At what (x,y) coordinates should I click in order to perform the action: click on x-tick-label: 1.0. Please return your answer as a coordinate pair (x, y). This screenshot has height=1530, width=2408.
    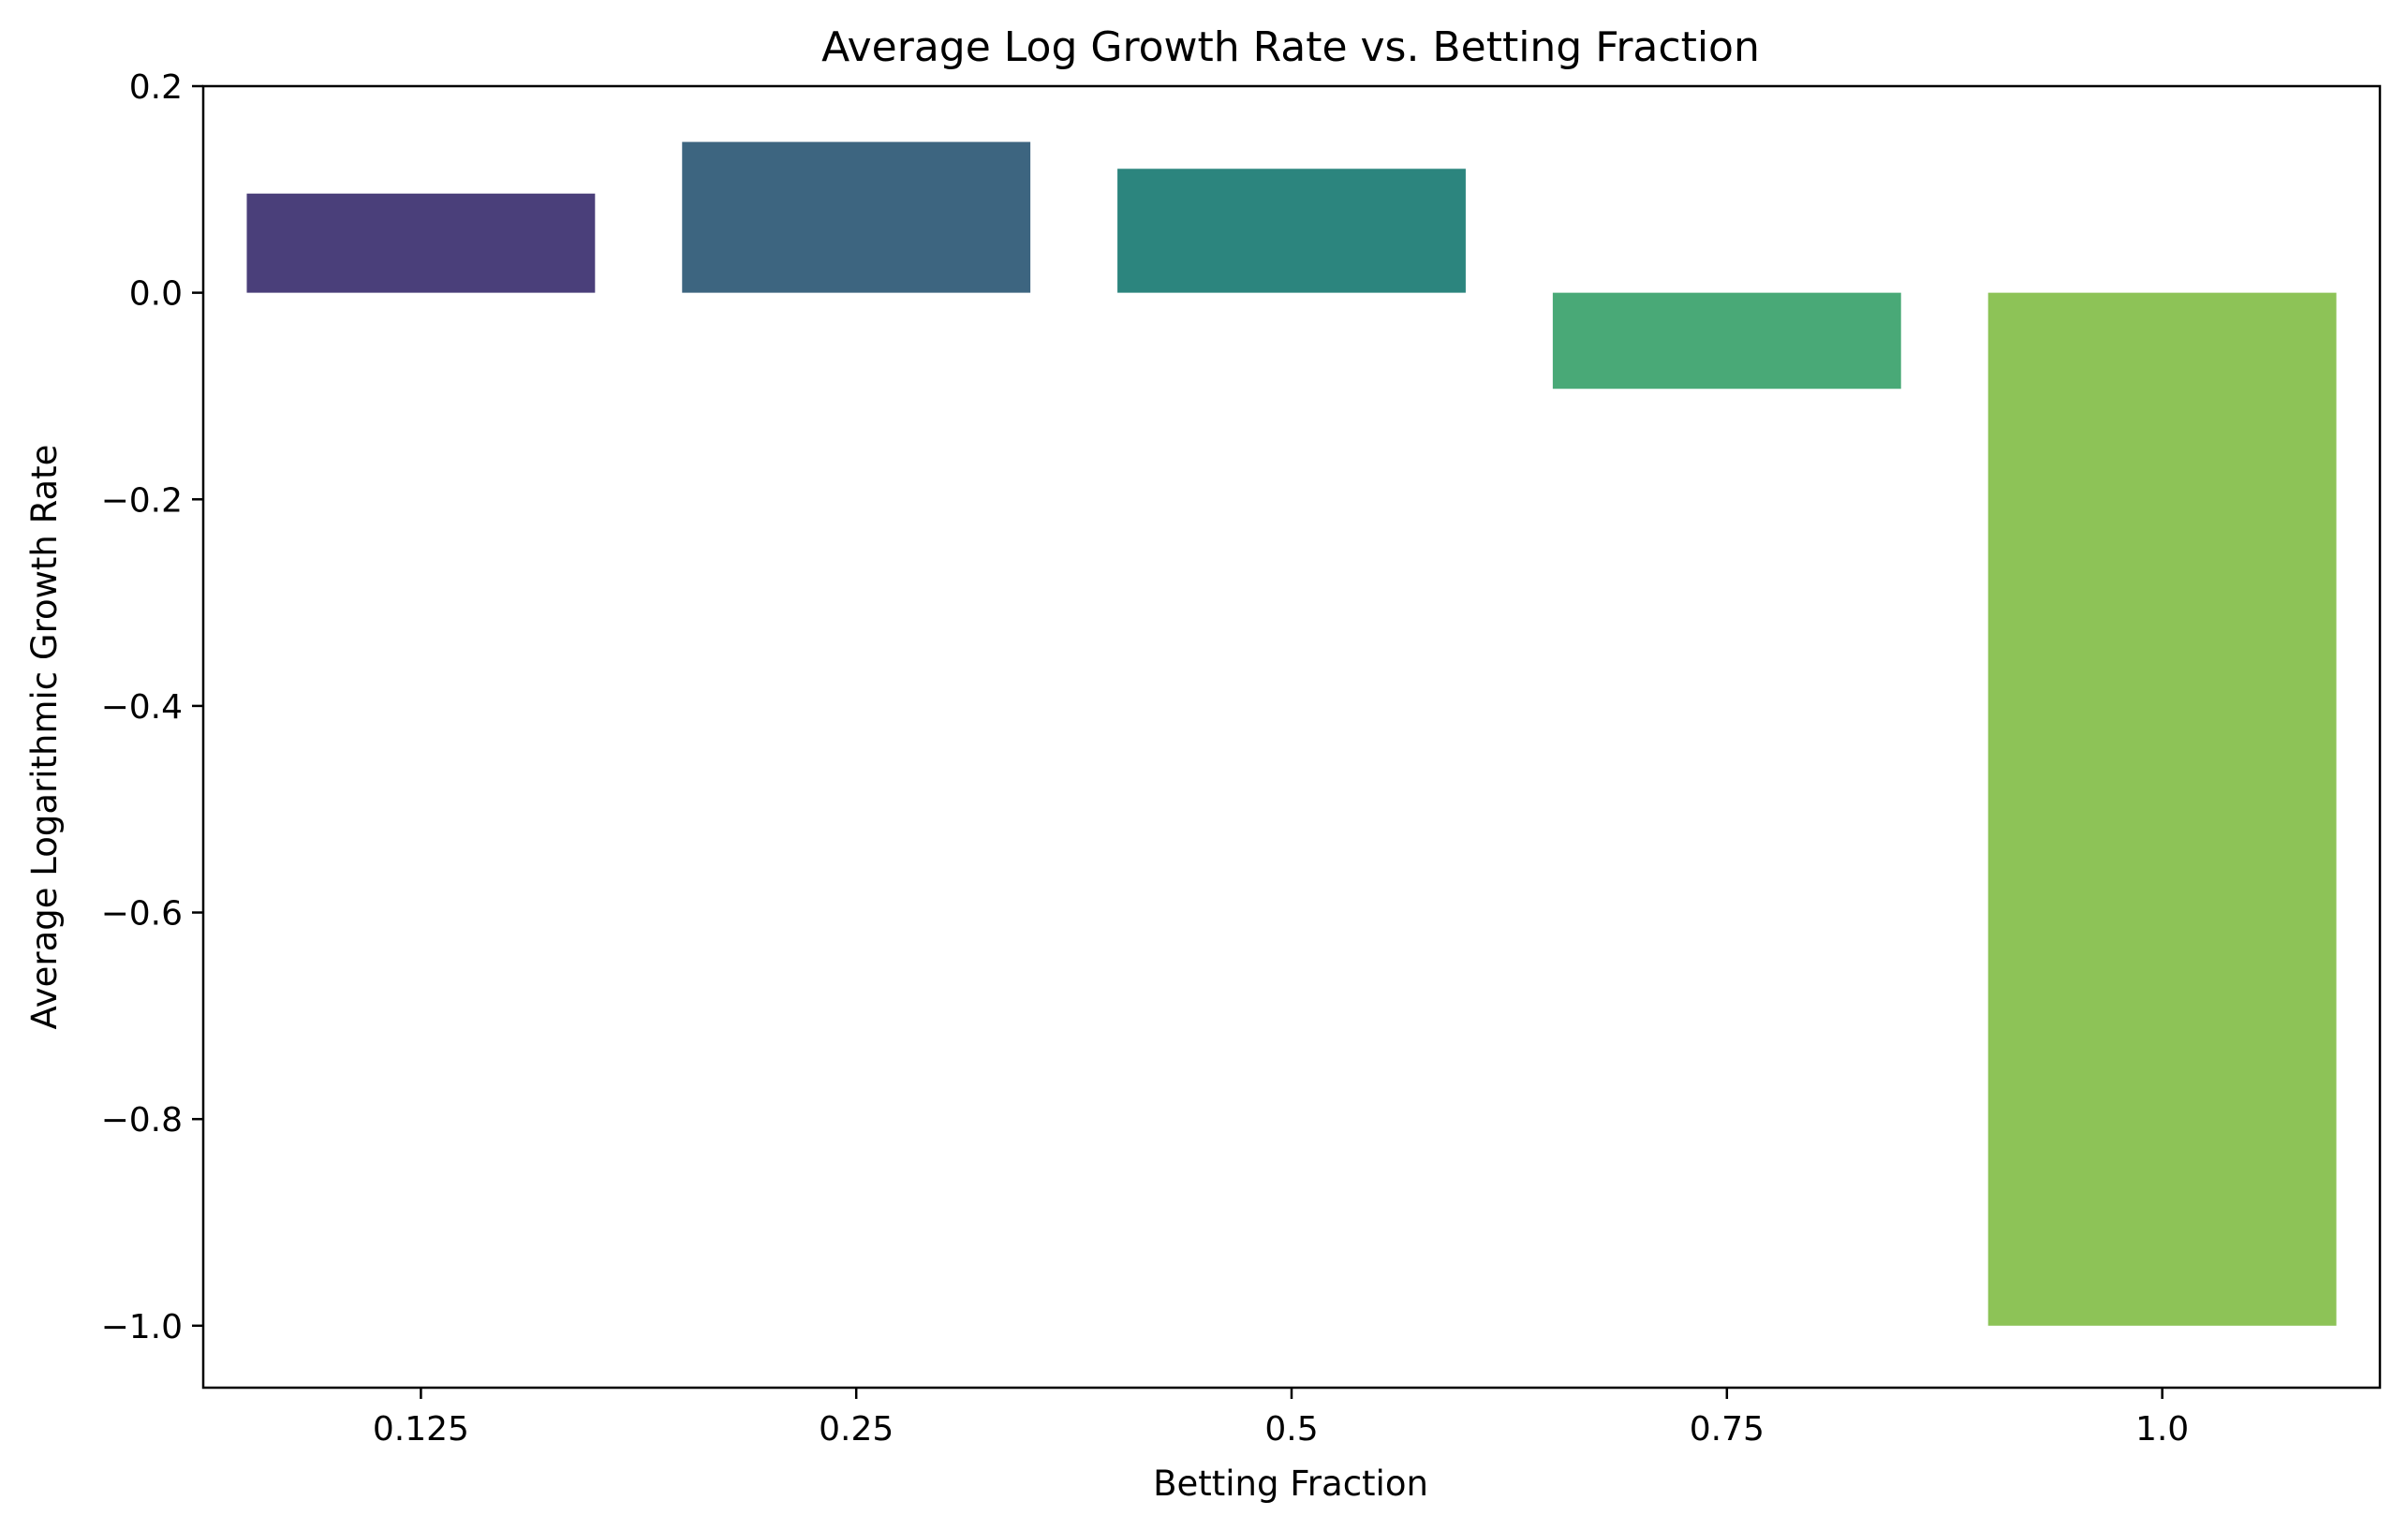
    Looking at the image, I should click on (2162, 1429).